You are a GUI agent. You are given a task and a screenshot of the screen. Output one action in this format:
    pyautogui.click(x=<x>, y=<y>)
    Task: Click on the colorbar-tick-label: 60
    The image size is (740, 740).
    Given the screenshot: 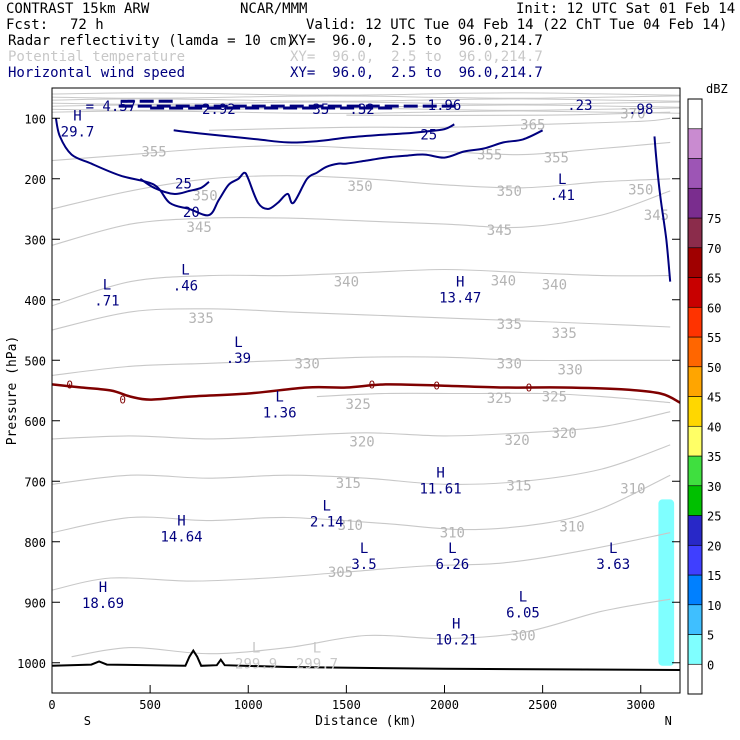 What is the action you would take?
    pyautogui.click(x=714, y=308)
    